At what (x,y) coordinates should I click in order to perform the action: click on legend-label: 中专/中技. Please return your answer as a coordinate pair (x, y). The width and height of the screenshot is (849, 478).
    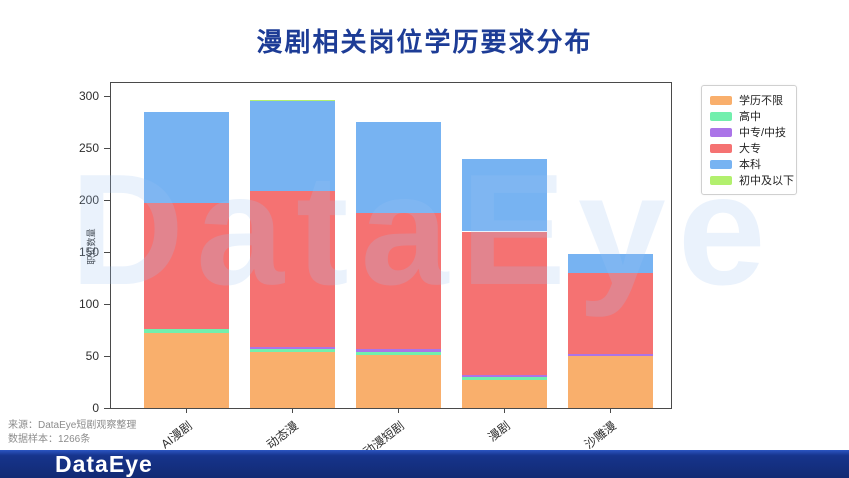
    Looking at the image, I should click on (763, 133).